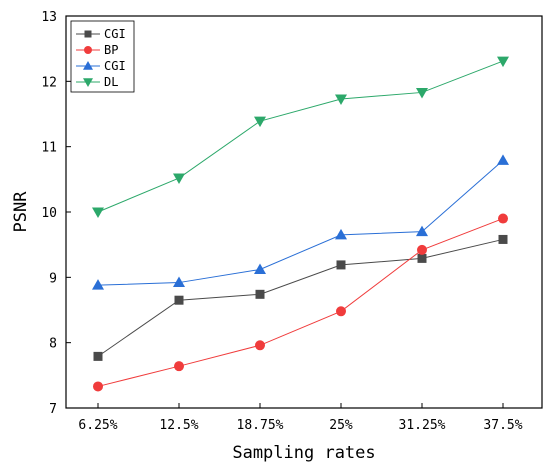  Describe the element at coordinates (422, 425) in the screenshot. I see `x-tick-label: 31.25%` at that location.